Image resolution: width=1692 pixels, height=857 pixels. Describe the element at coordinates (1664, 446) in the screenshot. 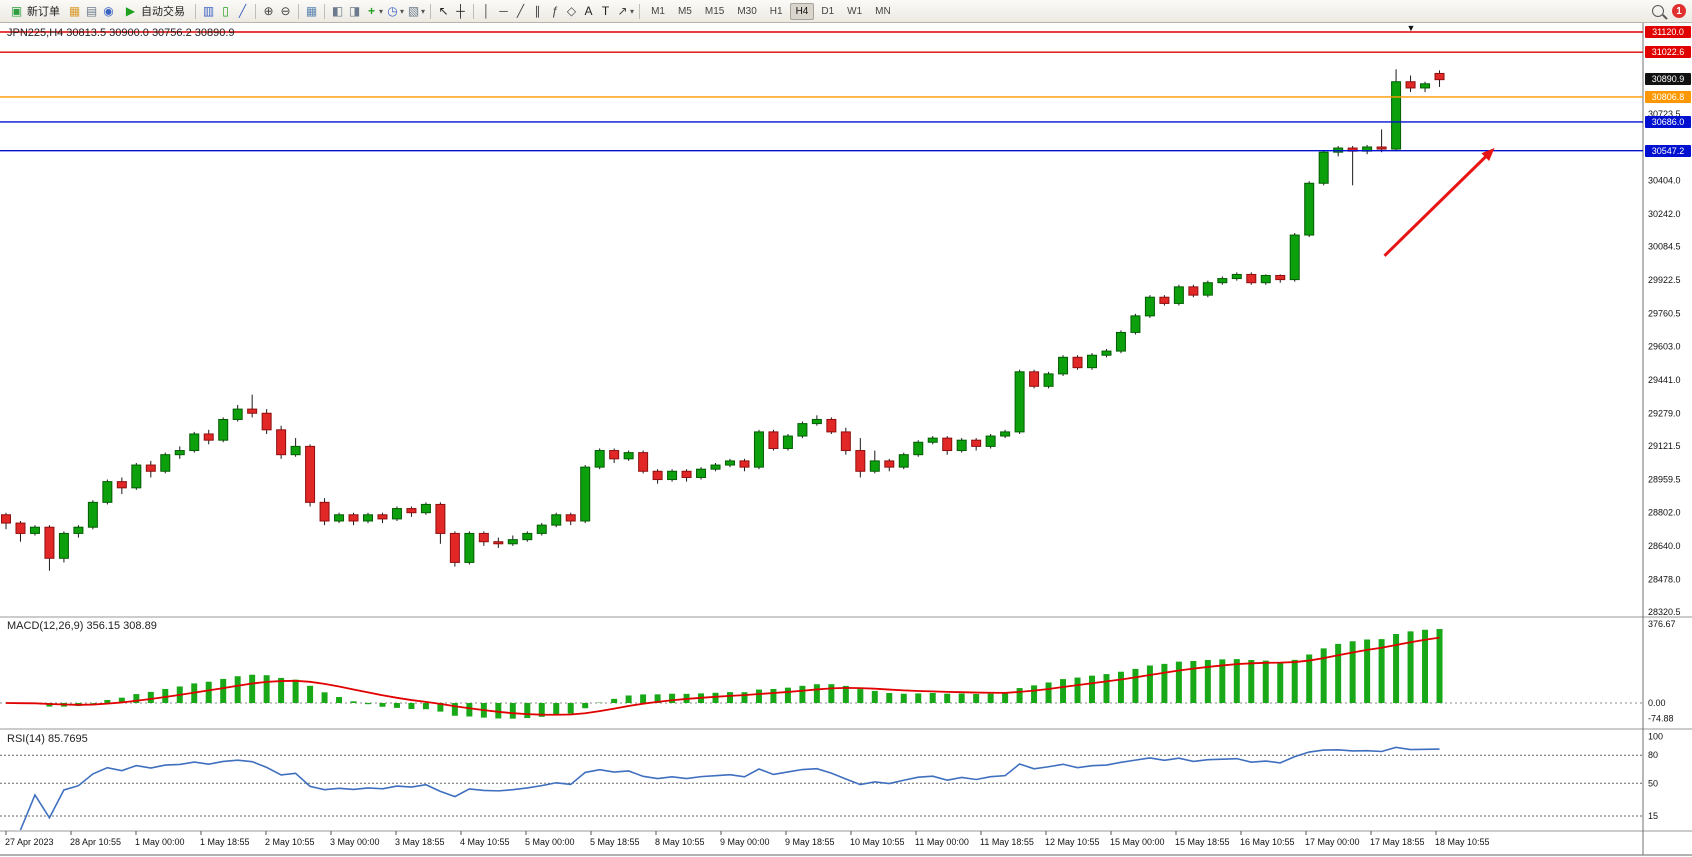

I see `svg-text: 29121.5` at that location.